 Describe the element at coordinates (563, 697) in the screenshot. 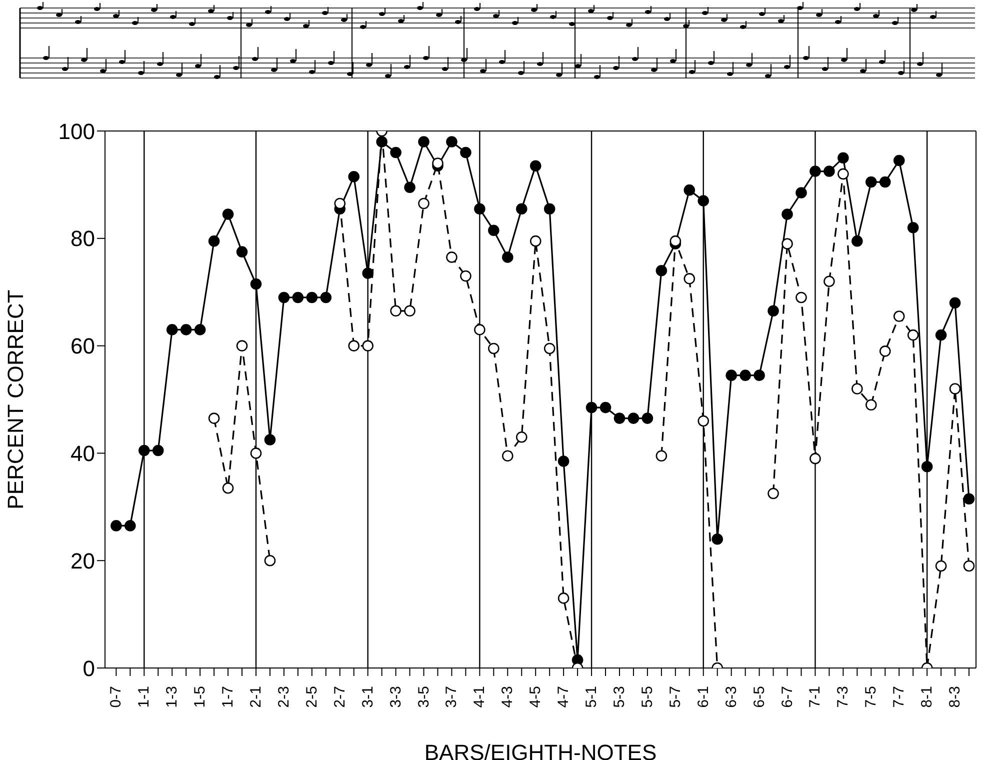

I see `x-tick-label: 4-7` at that location.